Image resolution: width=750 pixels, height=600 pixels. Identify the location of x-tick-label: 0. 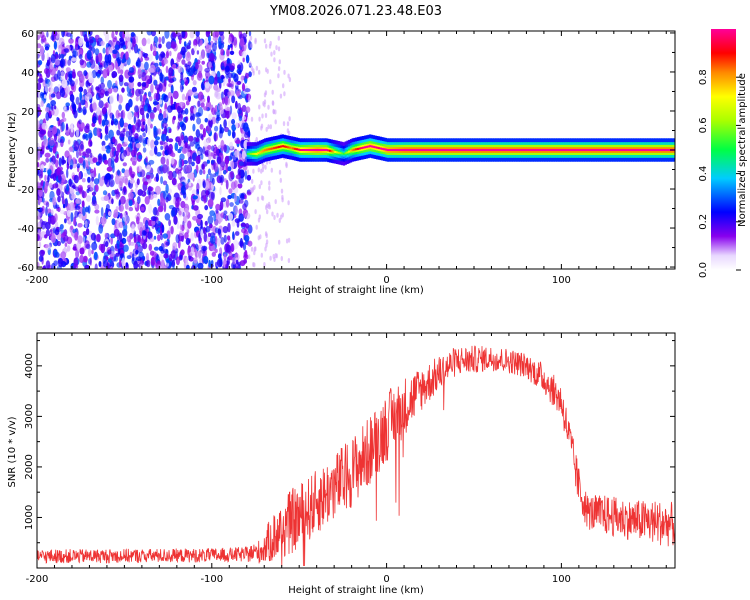
(386, 579).